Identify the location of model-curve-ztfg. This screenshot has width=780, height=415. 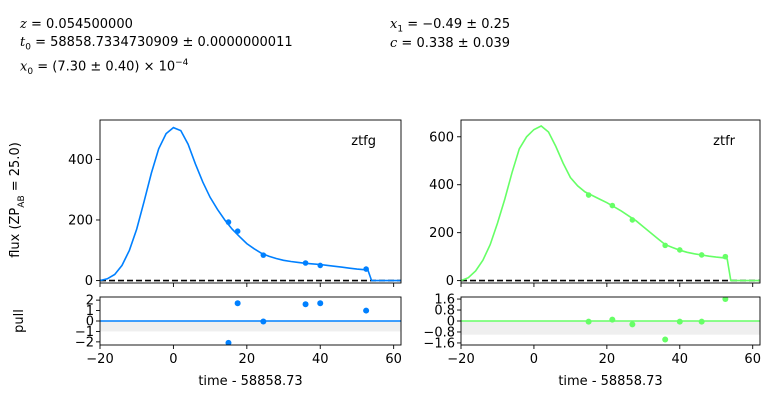
(250, 204).